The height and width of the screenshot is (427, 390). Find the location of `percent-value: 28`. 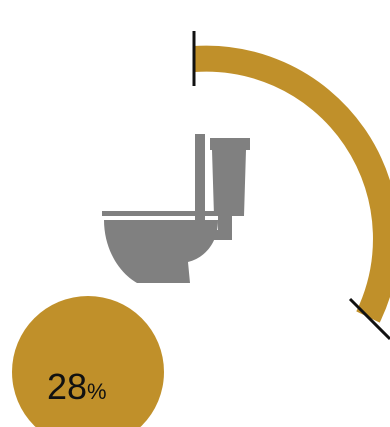

percent-value: 28 is located at coordinates (67, 386).